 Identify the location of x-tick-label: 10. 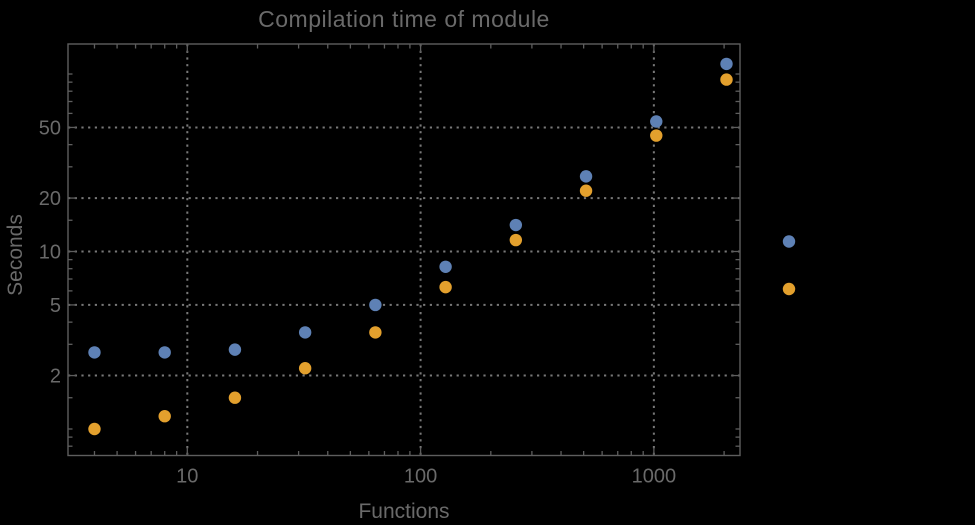
(187, 477).